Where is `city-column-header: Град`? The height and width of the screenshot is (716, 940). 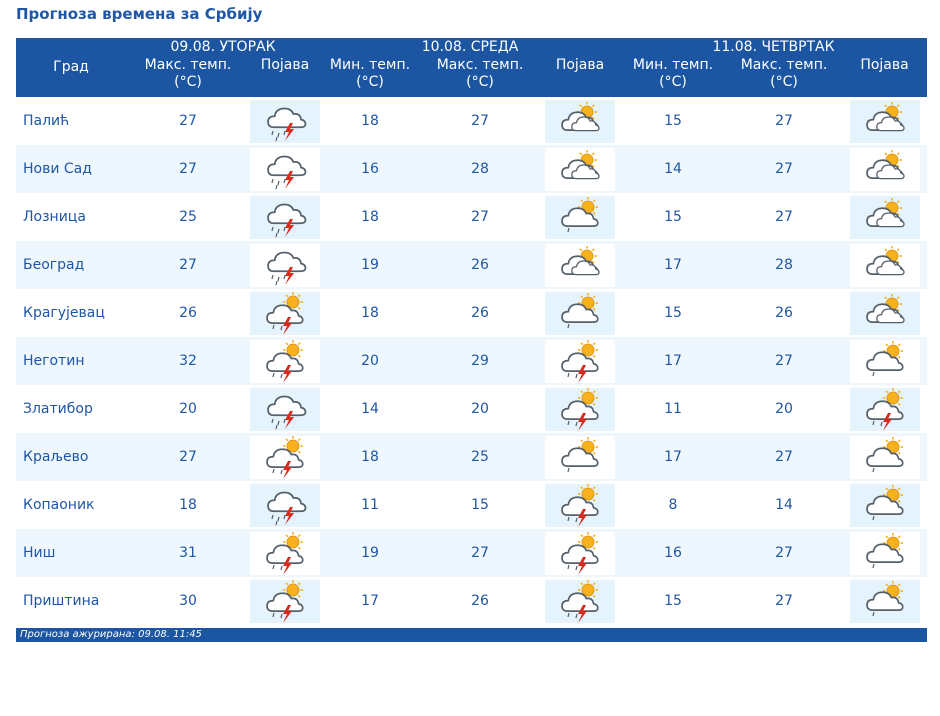
city-column-header: Град is located at coordinates (71, 67).